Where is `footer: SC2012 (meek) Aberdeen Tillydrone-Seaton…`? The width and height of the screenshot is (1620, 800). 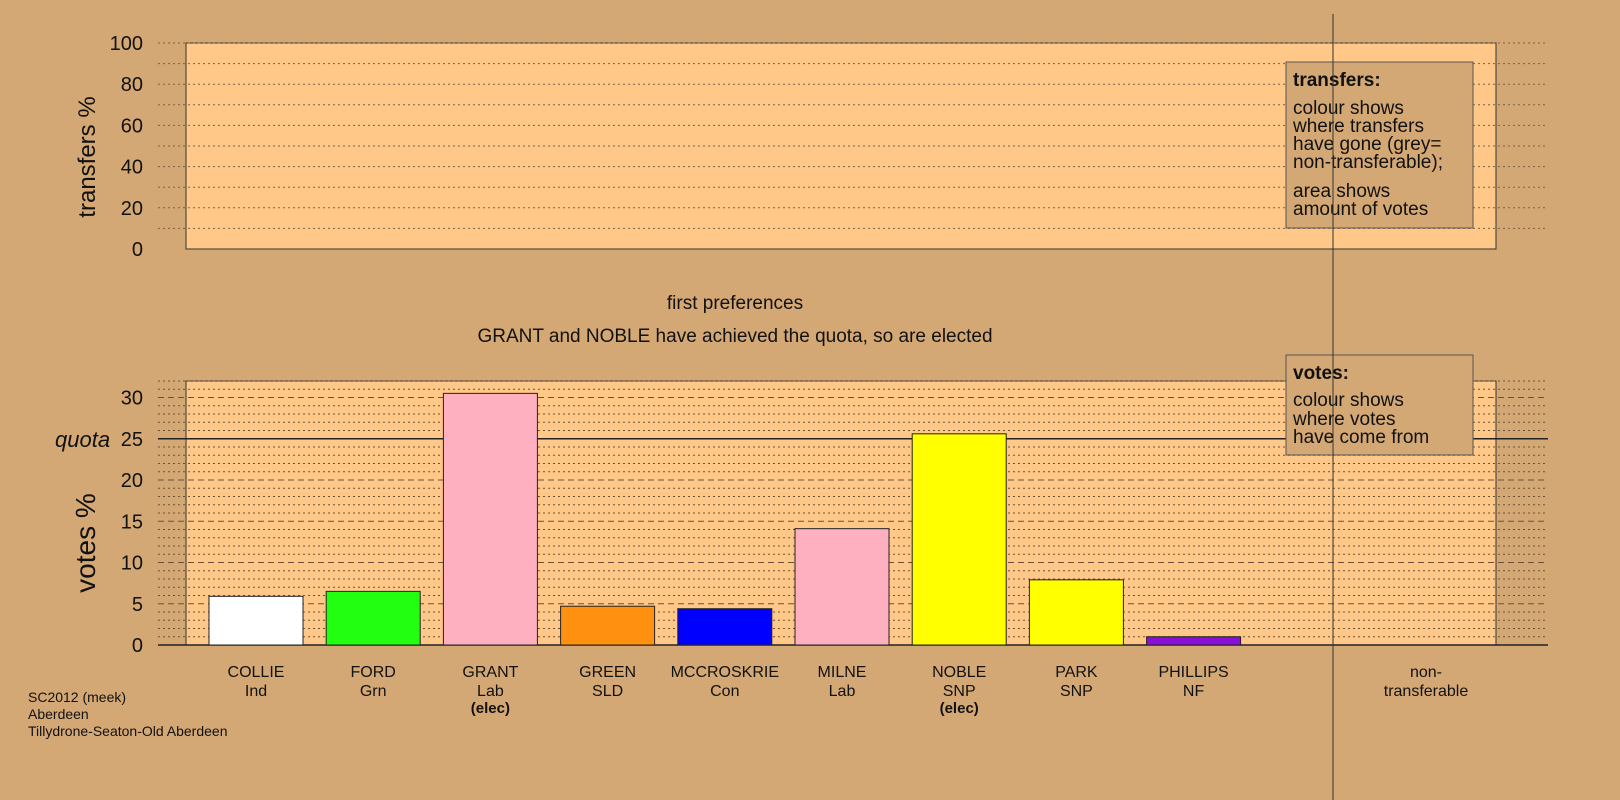
footer: SC2012 (meek) Aberdeen Tillydrone-Seaton… is located at coordinates (128, 714).